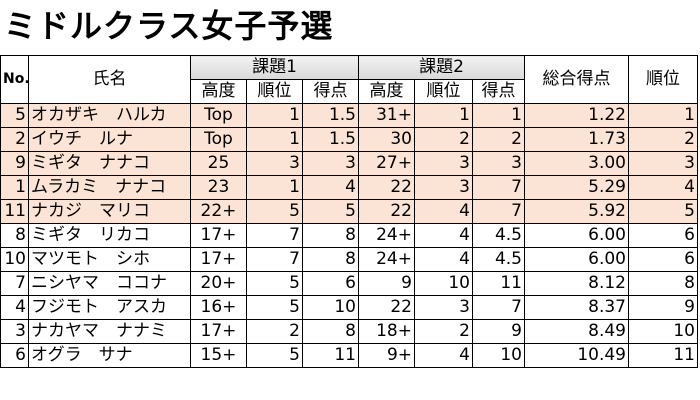  I want to click on header-round1-height: 高度, so click(218, 91).